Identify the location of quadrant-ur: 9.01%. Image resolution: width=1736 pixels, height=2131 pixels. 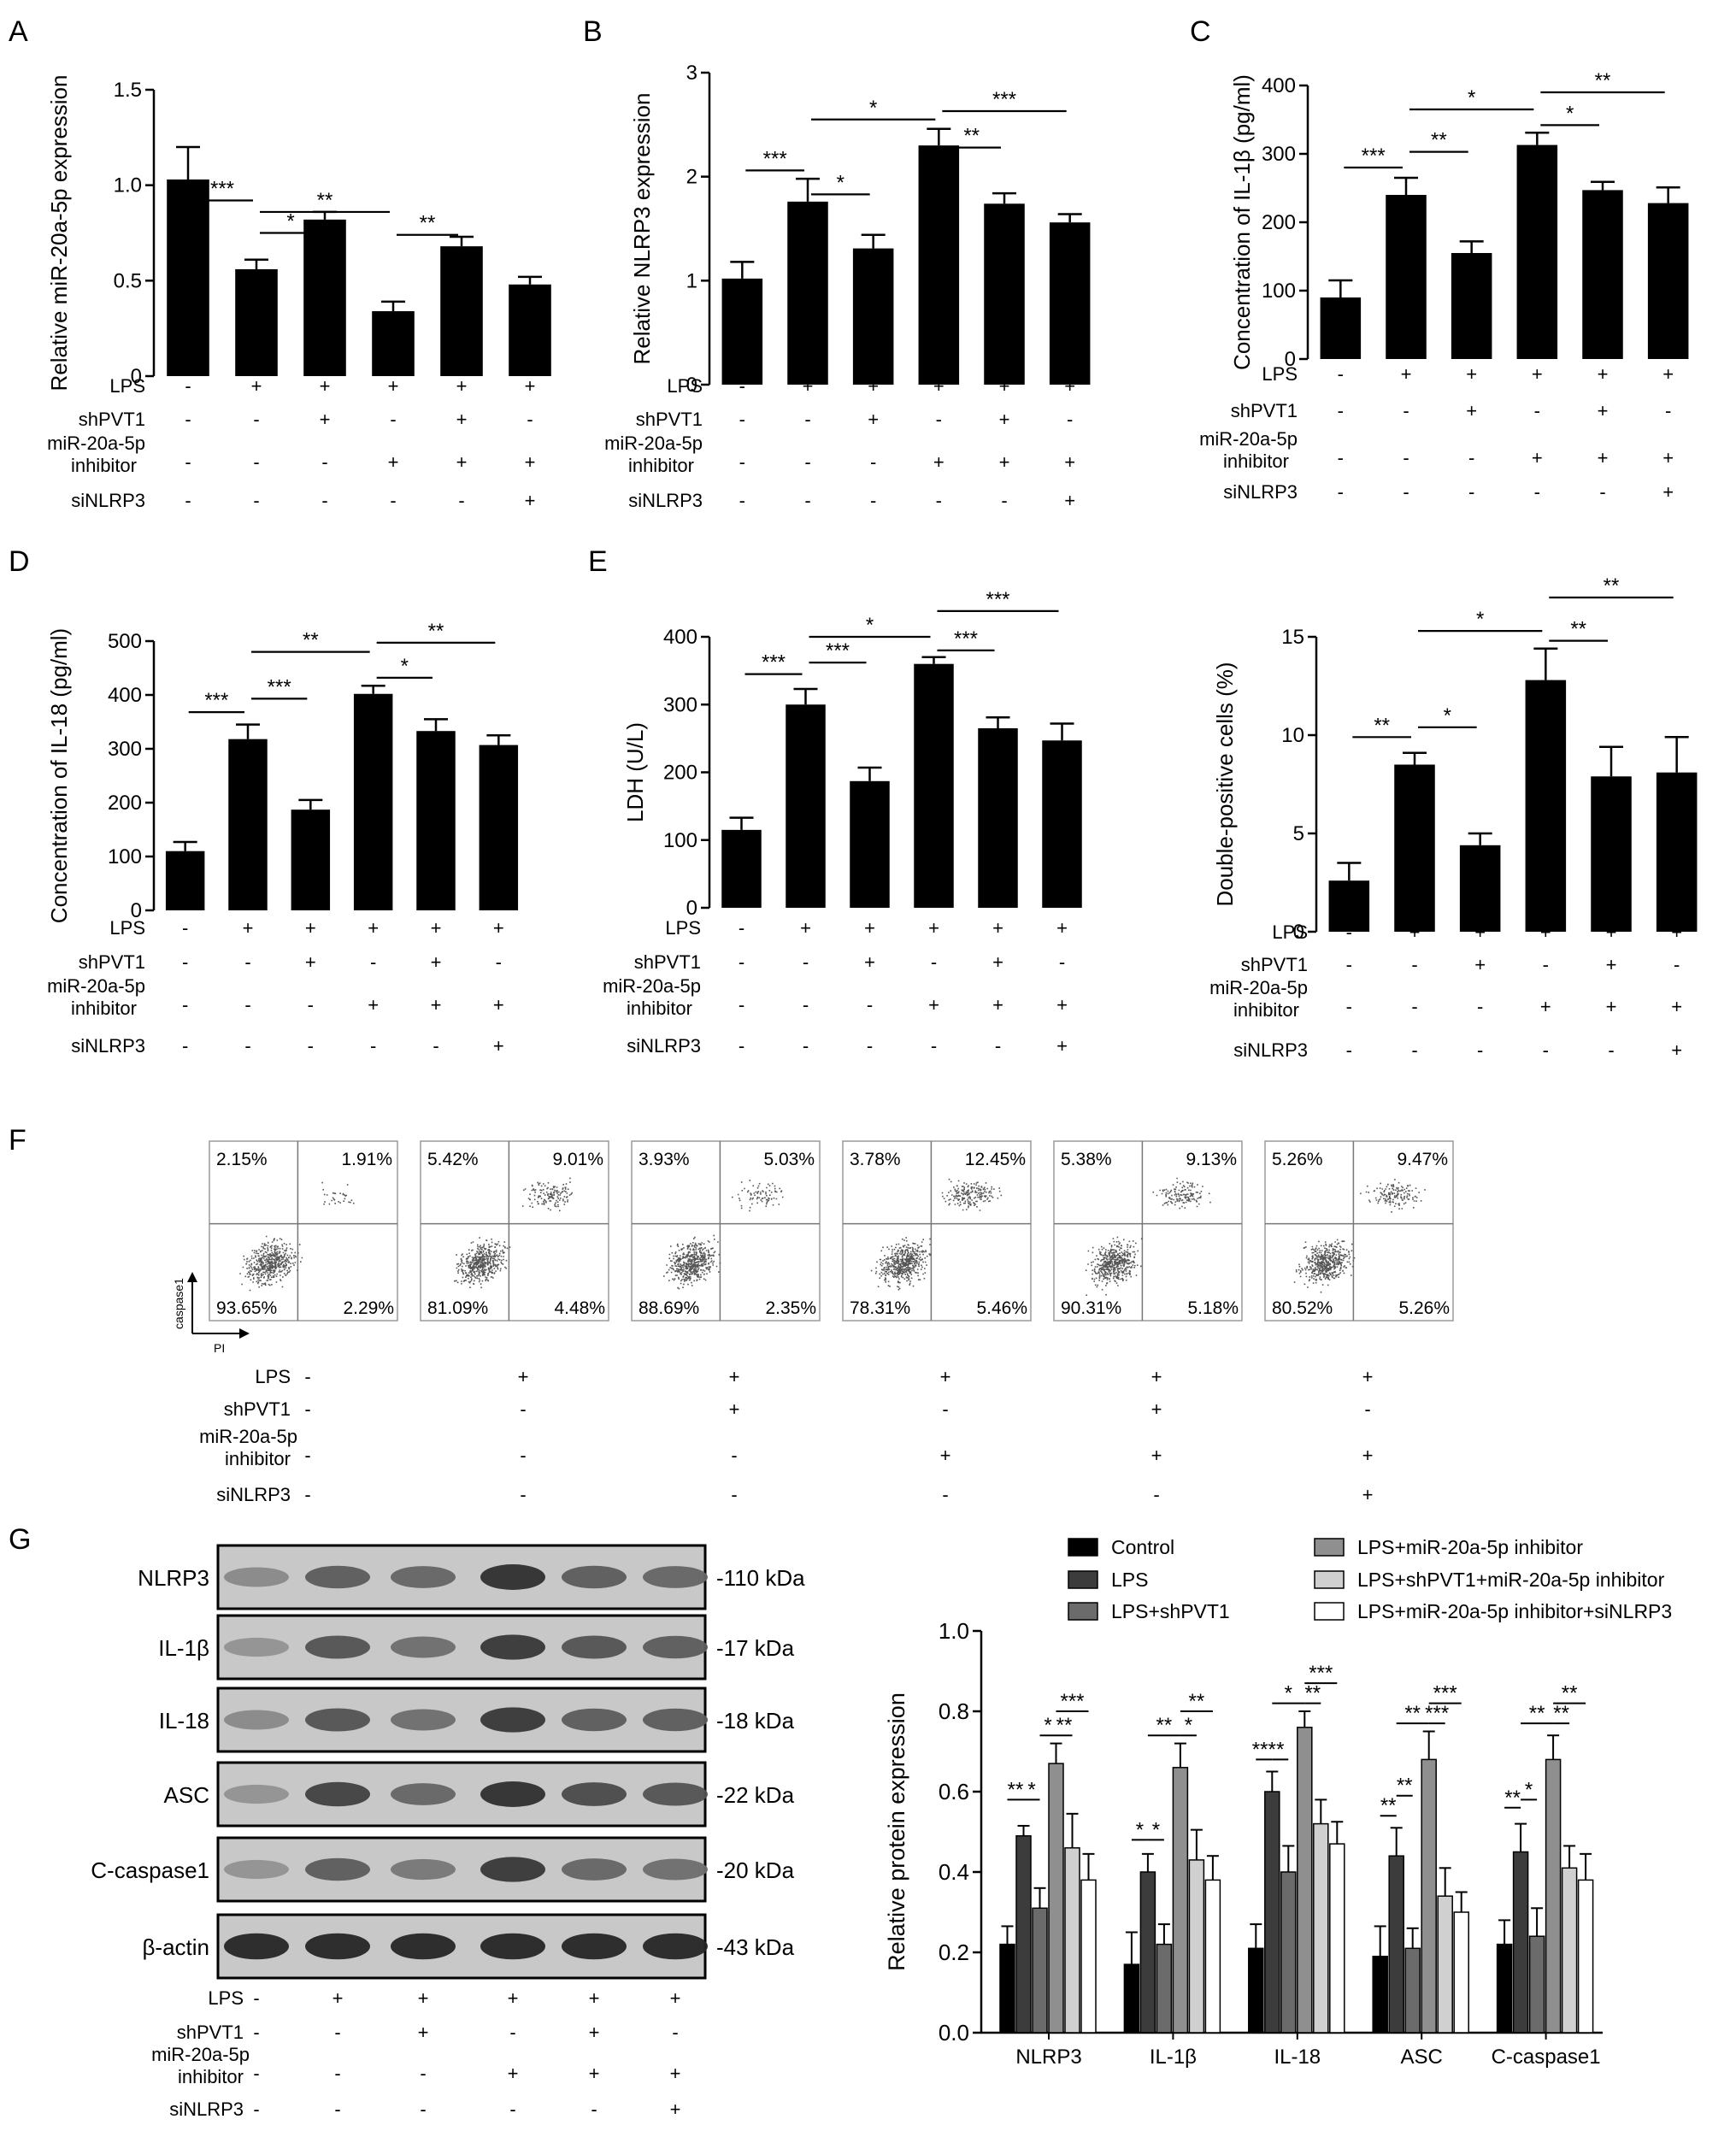
(577, 1159).